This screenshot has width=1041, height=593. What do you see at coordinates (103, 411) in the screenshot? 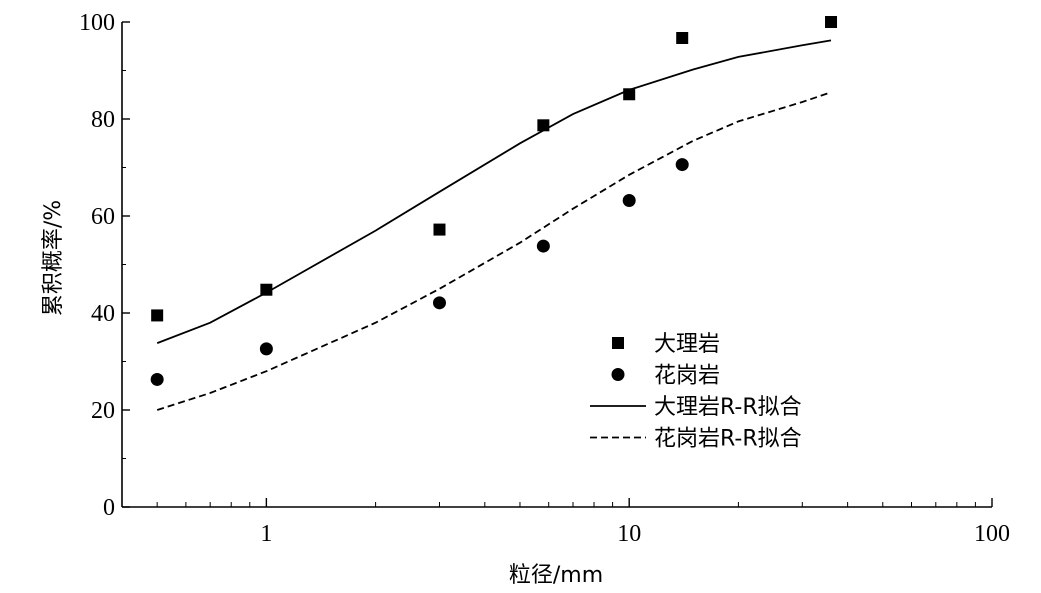
I see `y-tick-label: 20` at bounding box center [103, 411].